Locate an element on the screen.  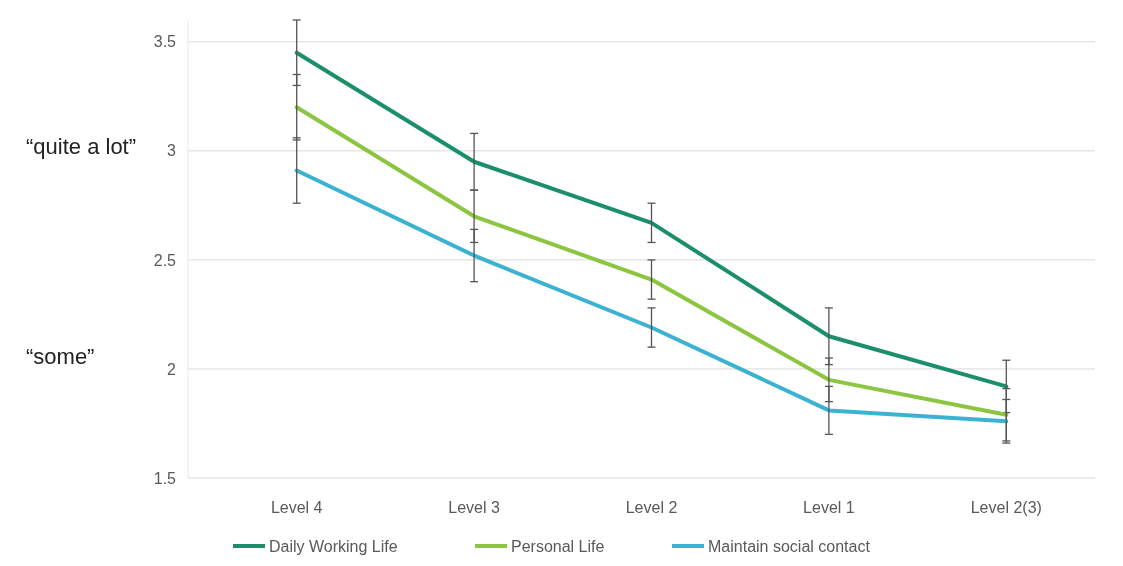
y-tick-label: 2 is located at coordinates (172, 369).